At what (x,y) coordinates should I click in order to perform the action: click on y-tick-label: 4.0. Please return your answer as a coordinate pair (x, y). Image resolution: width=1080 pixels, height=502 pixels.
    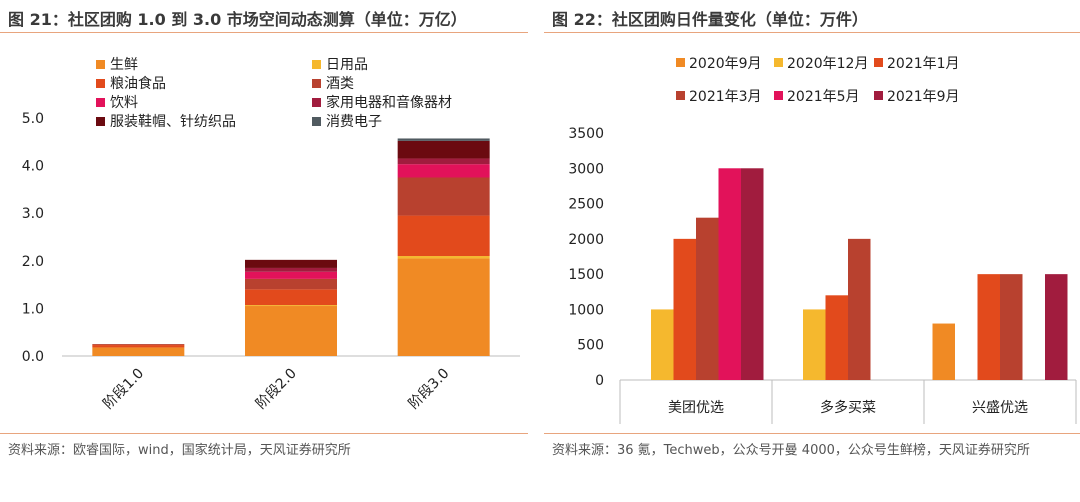
    Looking at the image, I should click on (33, 167).